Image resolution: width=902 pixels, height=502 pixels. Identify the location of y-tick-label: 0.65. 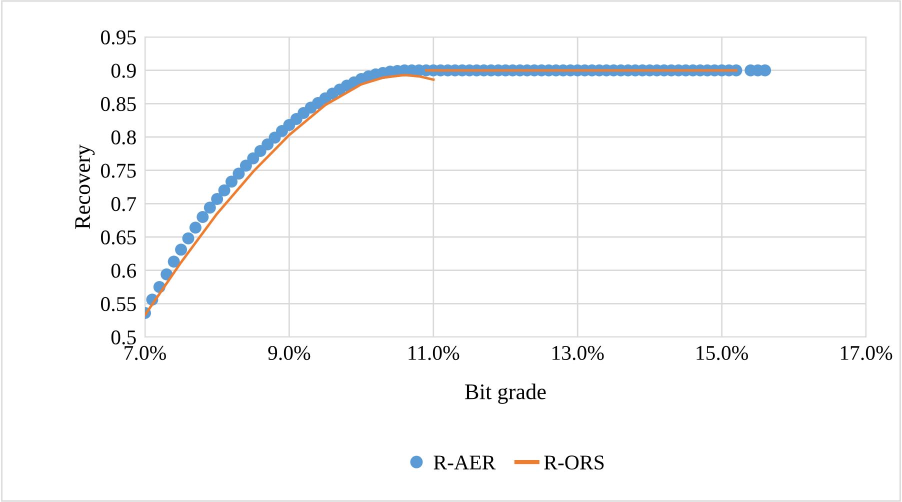
(118, 237).